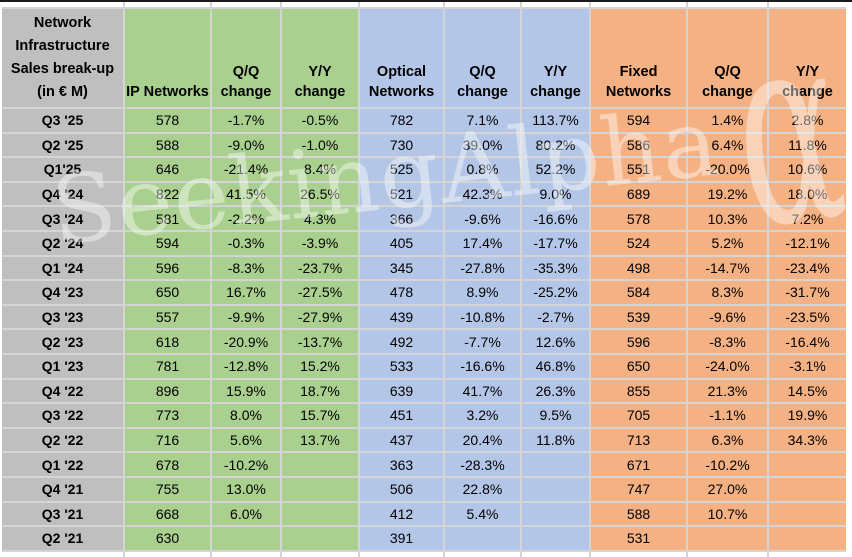 The height and width of the screenshot is (557, 852). I want to click on table-cell: -2.2%, so click(246, 218).